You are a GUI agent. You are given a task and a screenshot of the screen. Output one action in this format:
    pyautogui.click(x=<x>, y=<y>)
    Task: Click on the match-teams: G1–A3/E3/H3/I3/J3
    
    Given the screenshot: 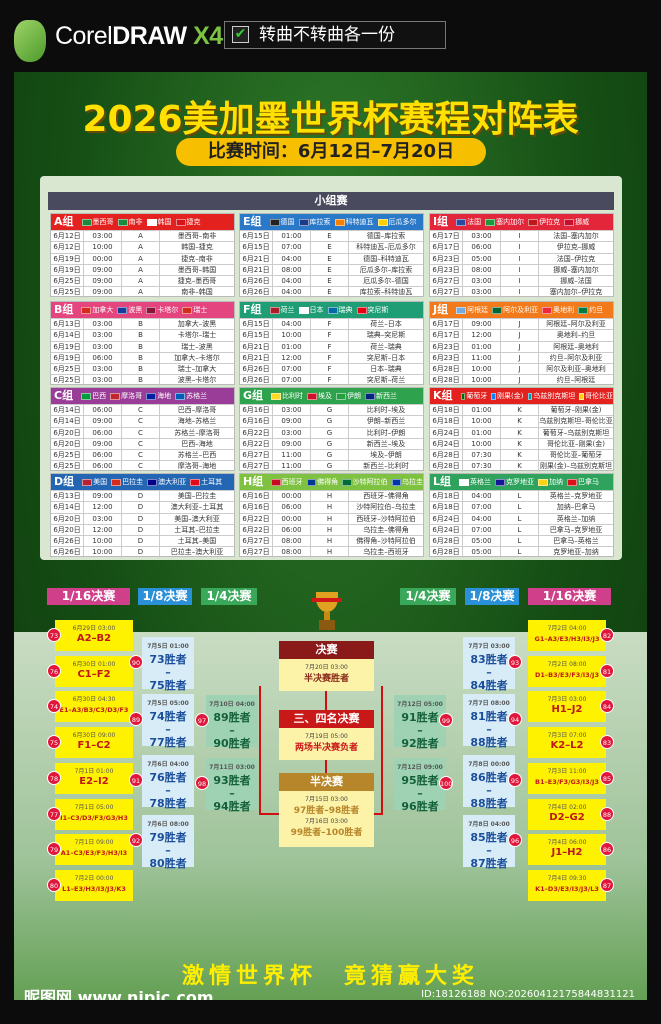 What is the action you would take?
    pyautogui.click(x=567, y=639)
    